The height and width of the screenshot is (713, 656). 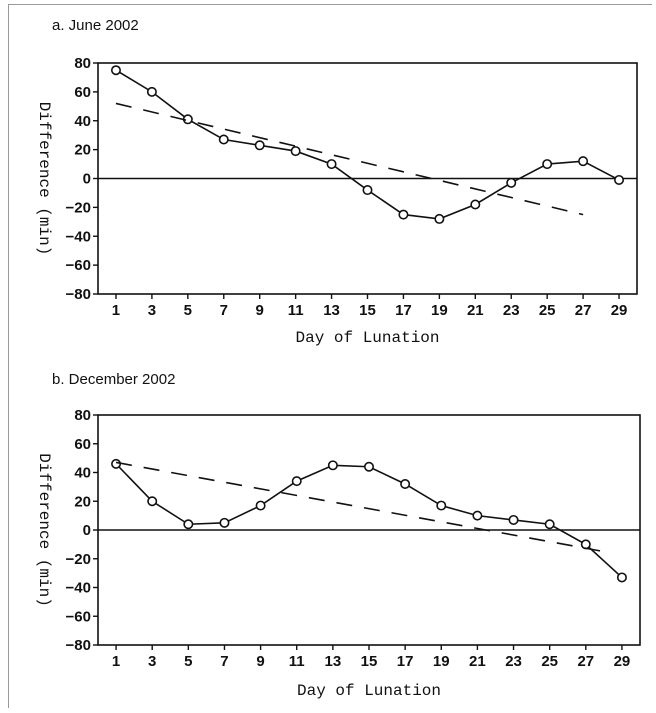 I want to click on chart-title: a. June 2002, so click(x=95, y=25).